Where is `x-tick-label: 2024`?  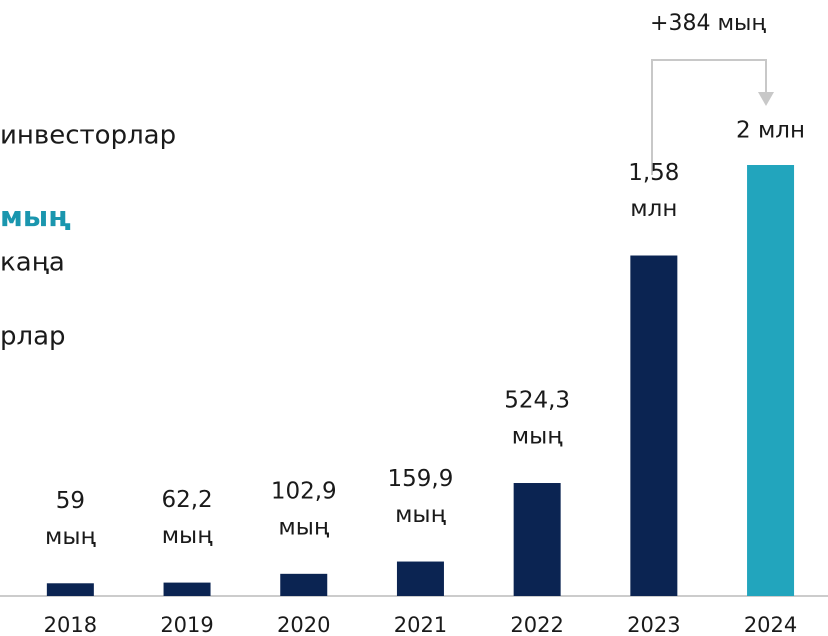
x-tick-label: 2024 is located at coordinates (770, 624).